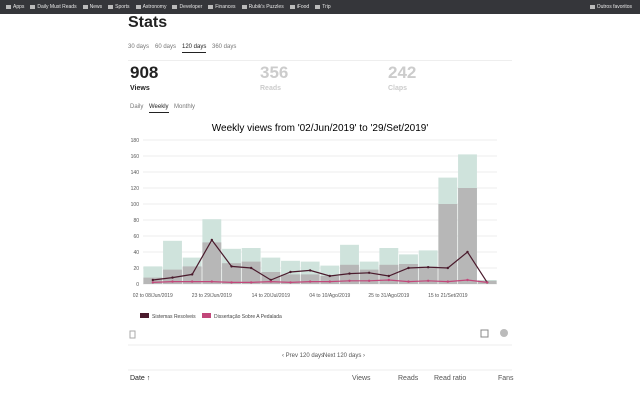 This screenshot has width=640, height=400. Describe the element at coordinates (136, 237) in the screenshot. I see `y-tick-label: 60` at that location.